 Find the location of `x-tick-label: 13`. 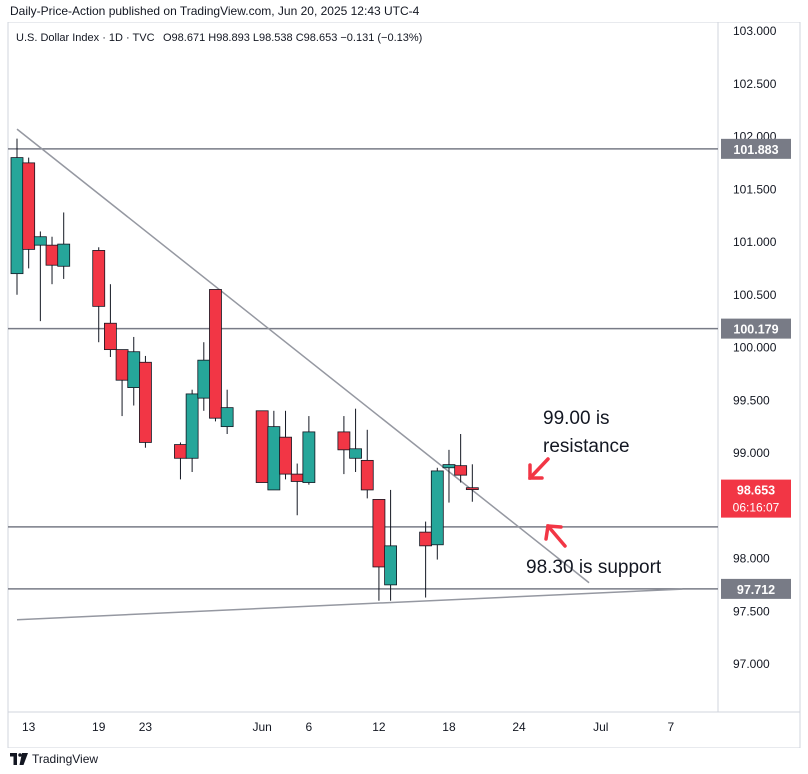

x-tick-label: 13 is located at coordinates (29, 727).